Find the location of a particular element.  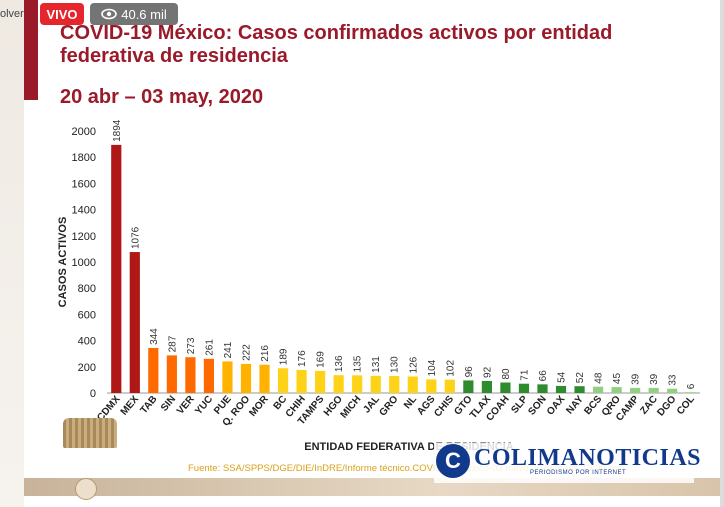

data-label: 92 is located at coordinates (487, 372).